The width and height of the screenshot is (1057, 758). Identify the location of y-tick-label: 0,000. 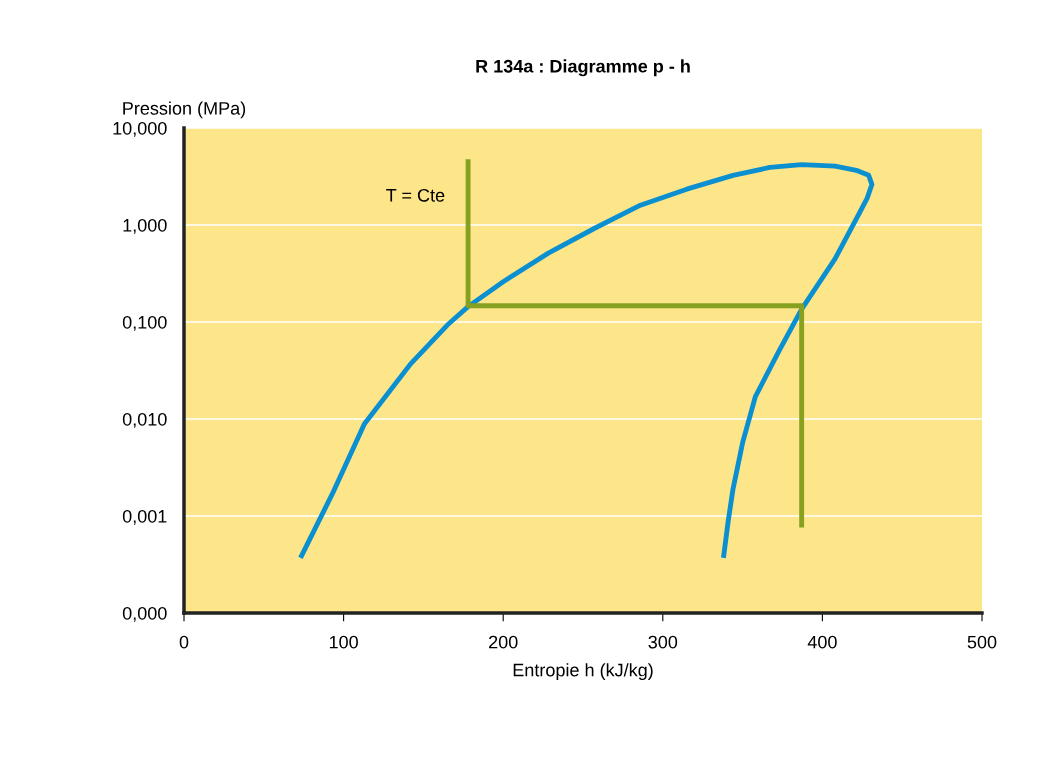
(144, 614).